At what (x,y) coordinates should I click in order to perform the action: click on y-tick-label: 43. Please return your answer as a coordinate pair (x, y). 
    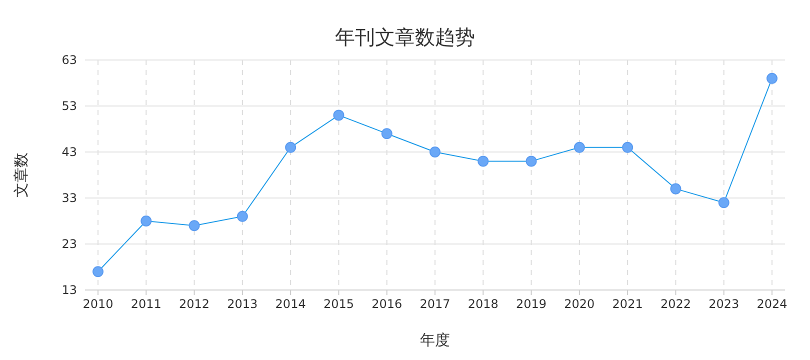
    Looking at the image, I should click on (69, 152).